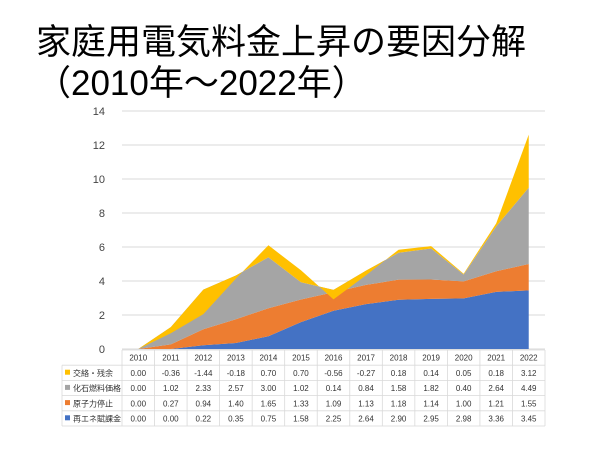 The width and height of the screenshot is (600, 453). I want to click on data-label: 2.98, so click(464, 419).